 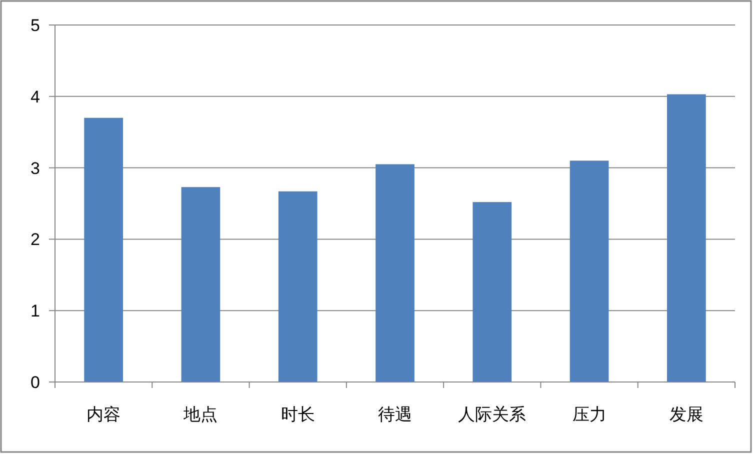 What do you see at coordinates (297, 414) in the screenshot?
I see `x-tick-label: 时长` at bounding box center [297, 414].